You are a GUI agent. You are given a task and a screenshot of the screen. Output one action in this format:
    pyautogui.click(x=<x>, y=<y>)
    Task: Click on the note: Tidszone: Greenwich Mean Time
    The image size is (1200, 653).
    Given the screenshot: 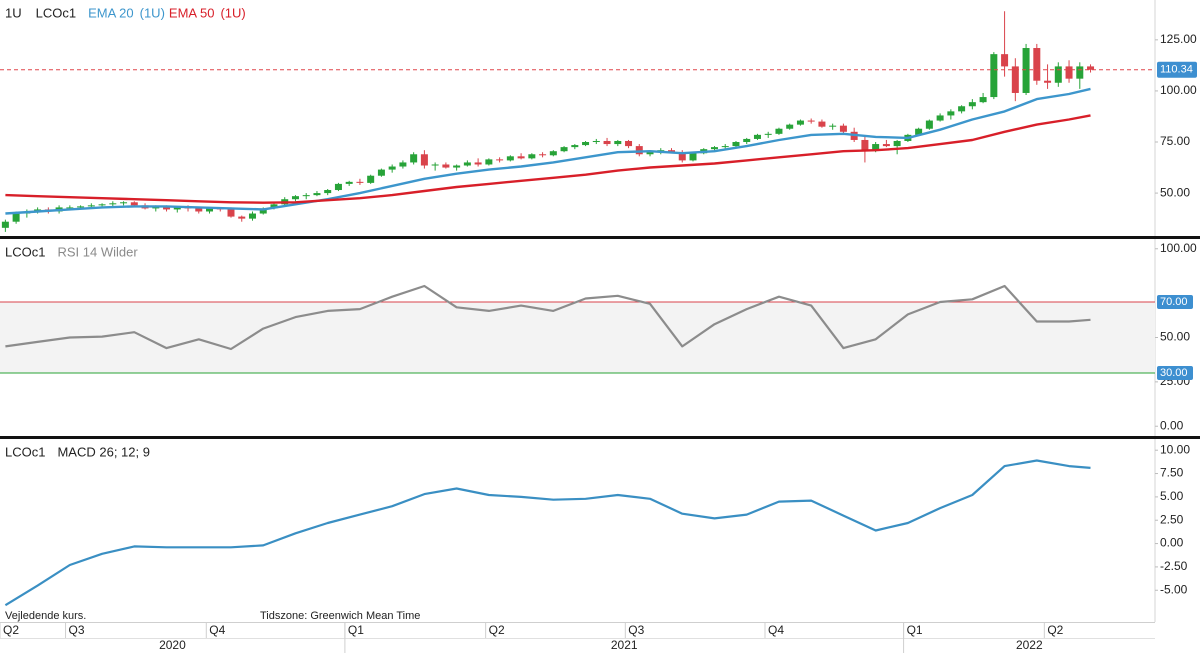 What is the action you would take?
    pyautogui.click(x=340, y=616)
    